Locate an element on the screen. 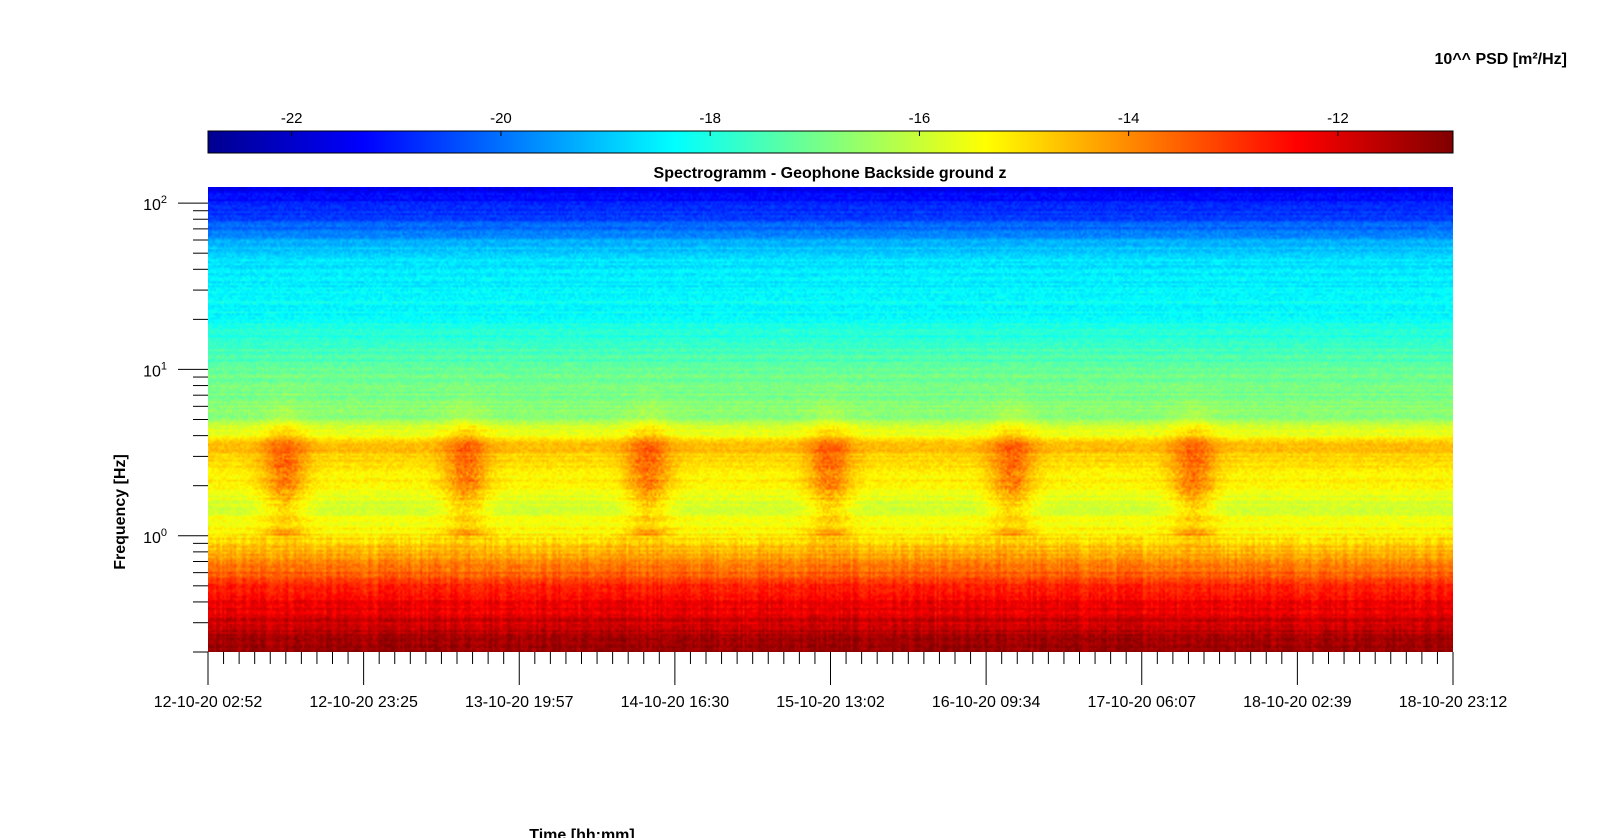  y-axis-label: Frequency [Hz] is located at coordinates (120, 512).